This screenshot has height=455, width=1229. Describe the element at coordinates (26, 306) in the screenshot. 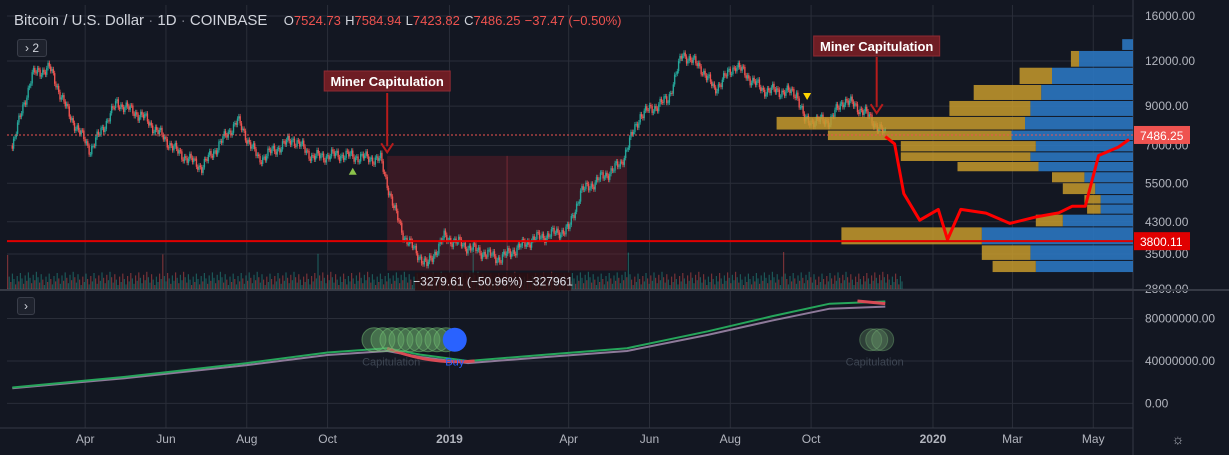

I see `indicator-collapse-button: ›` at that location.